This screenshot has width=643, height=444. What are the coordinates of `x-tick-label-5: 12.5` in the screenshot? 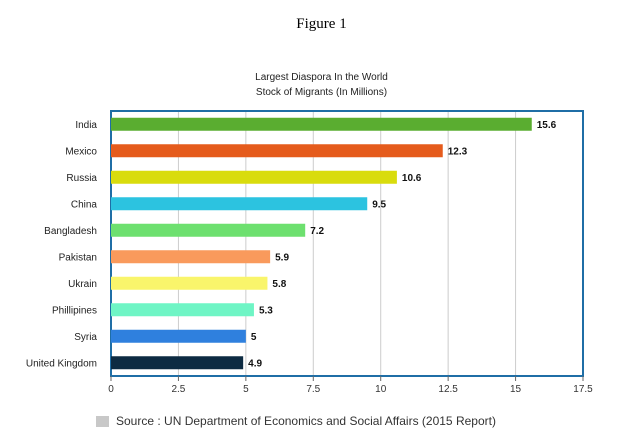 It's located at (448, 389).